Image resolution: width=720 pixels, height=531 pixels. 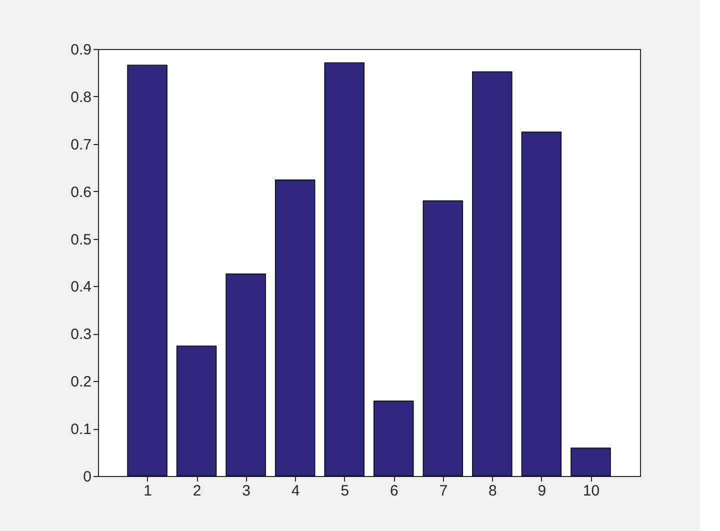 I want to click on x-tick-label: 10, so click(x=591, y=491).